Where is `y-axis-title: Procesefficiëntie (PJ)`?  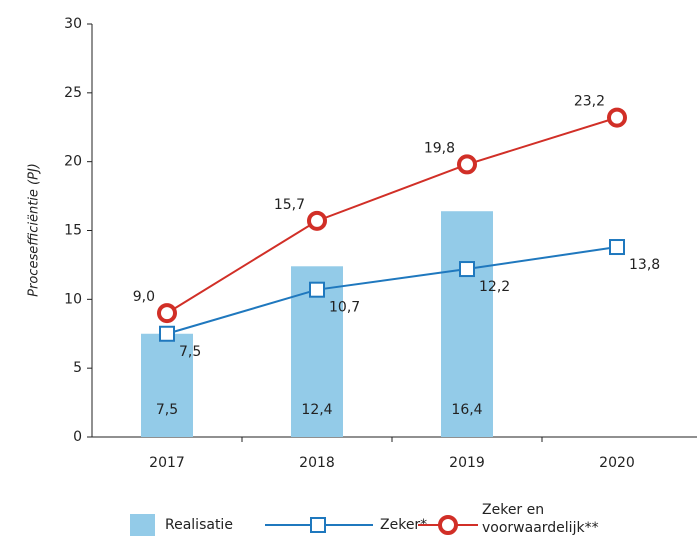 y-axis-title: Procesefficiëntie (PJ) is located at coordinates (34, 230).